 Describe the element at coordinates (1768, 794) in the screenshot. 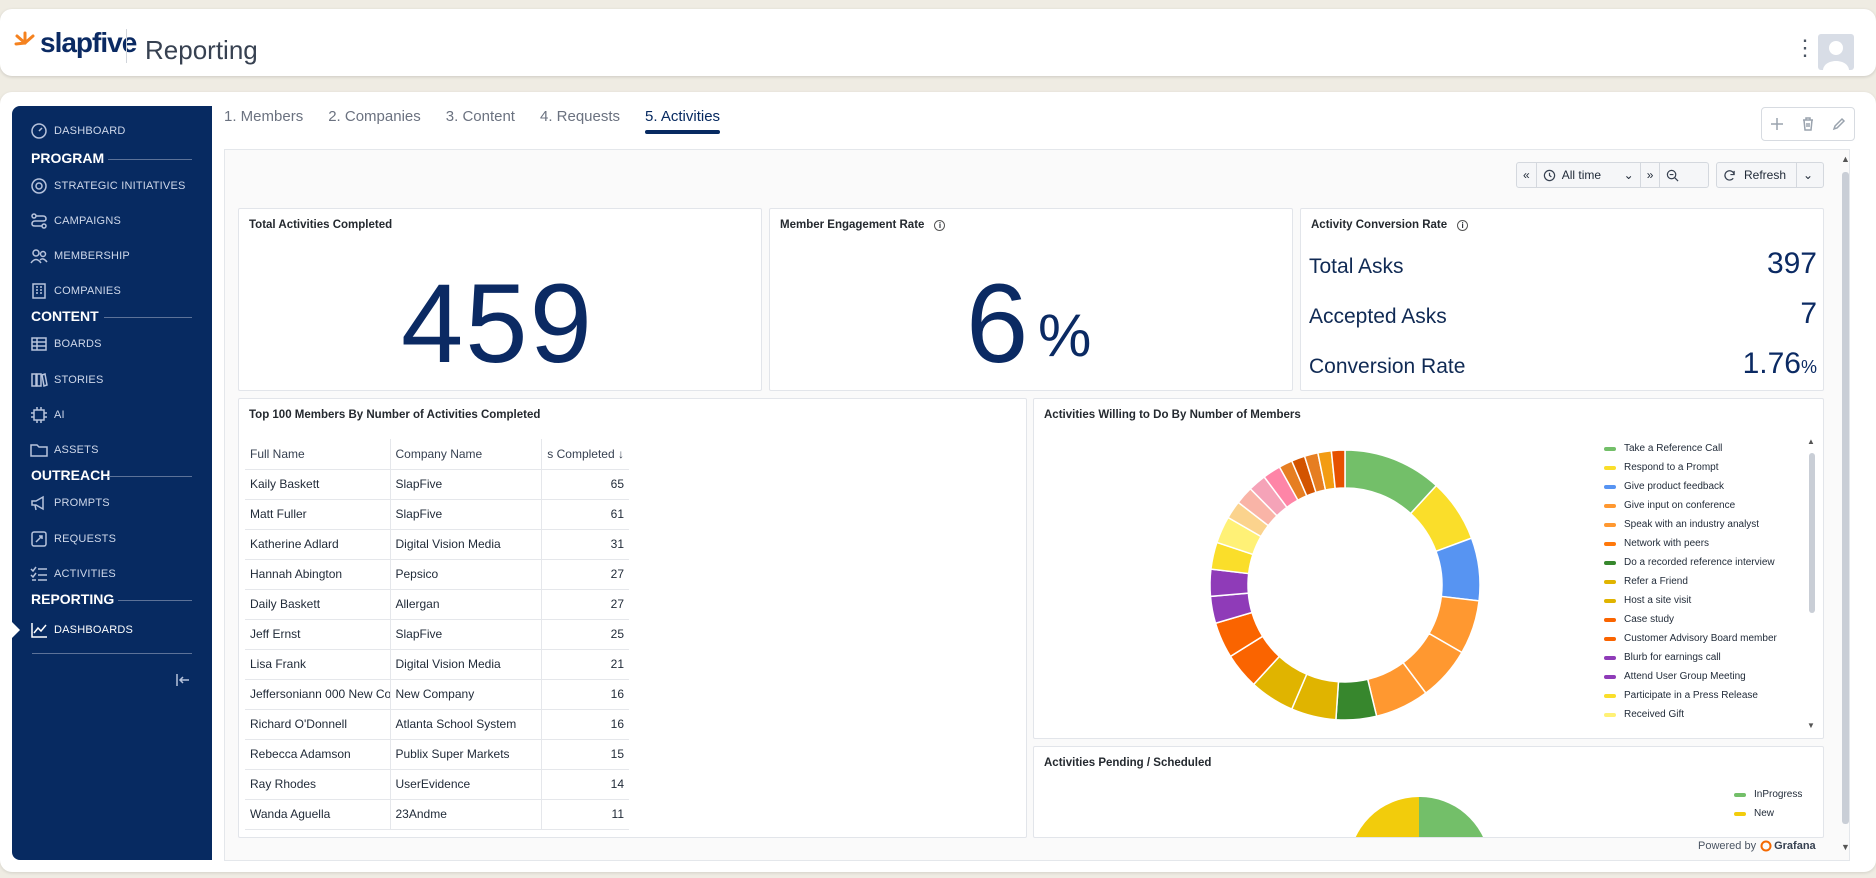

I see `legend-item: InProgress` at that location.